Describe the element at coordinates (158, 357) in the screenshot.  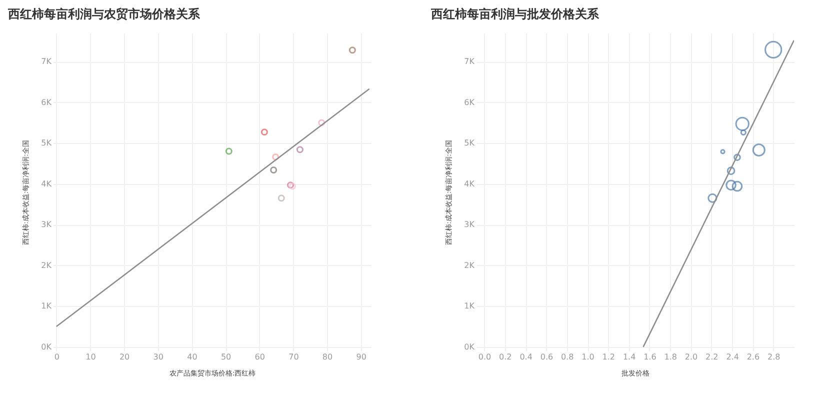
I see `x-tick-label: 30` at that location.